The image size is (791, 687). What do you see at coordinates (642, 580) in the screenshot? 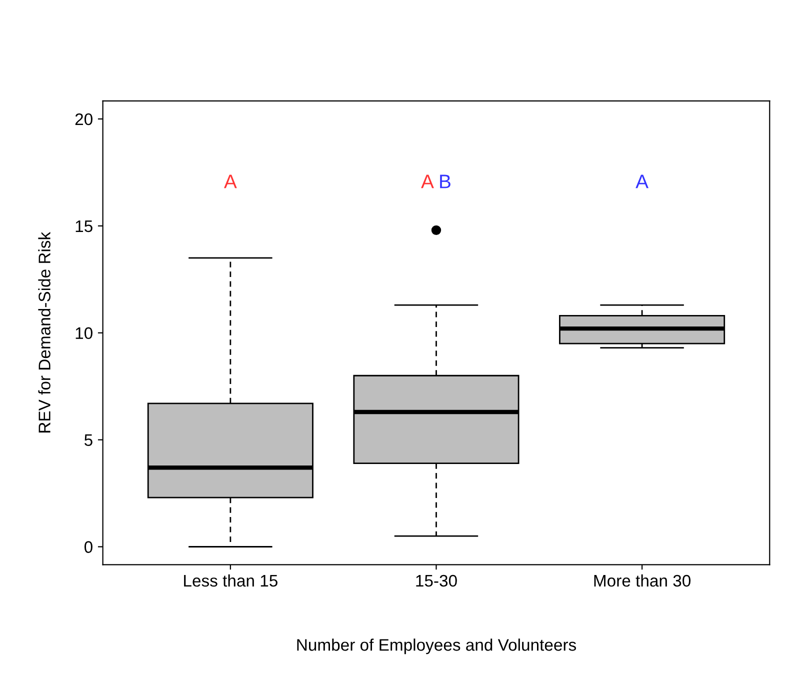
I see `x-tick-label: More than 30` at bounding box center [642, 580].